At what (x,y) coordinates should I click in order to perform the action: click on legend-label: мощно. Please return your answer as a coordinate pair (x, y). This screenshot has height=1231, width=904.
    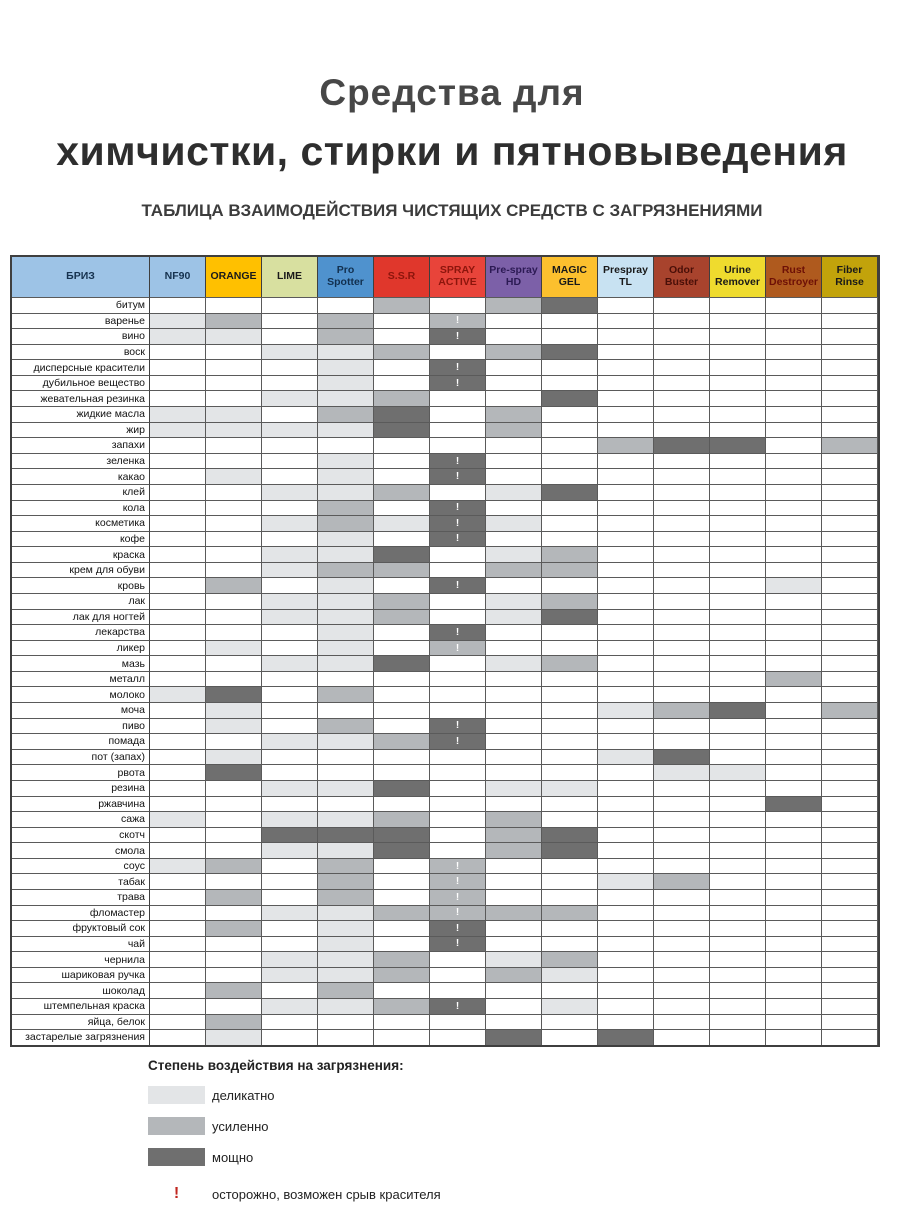
    Looking at the image, I should click on (233, 1157).